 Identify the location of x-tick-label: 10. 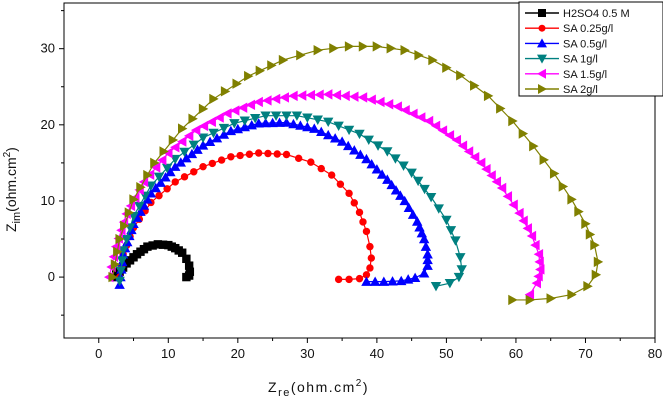
(168, 353).